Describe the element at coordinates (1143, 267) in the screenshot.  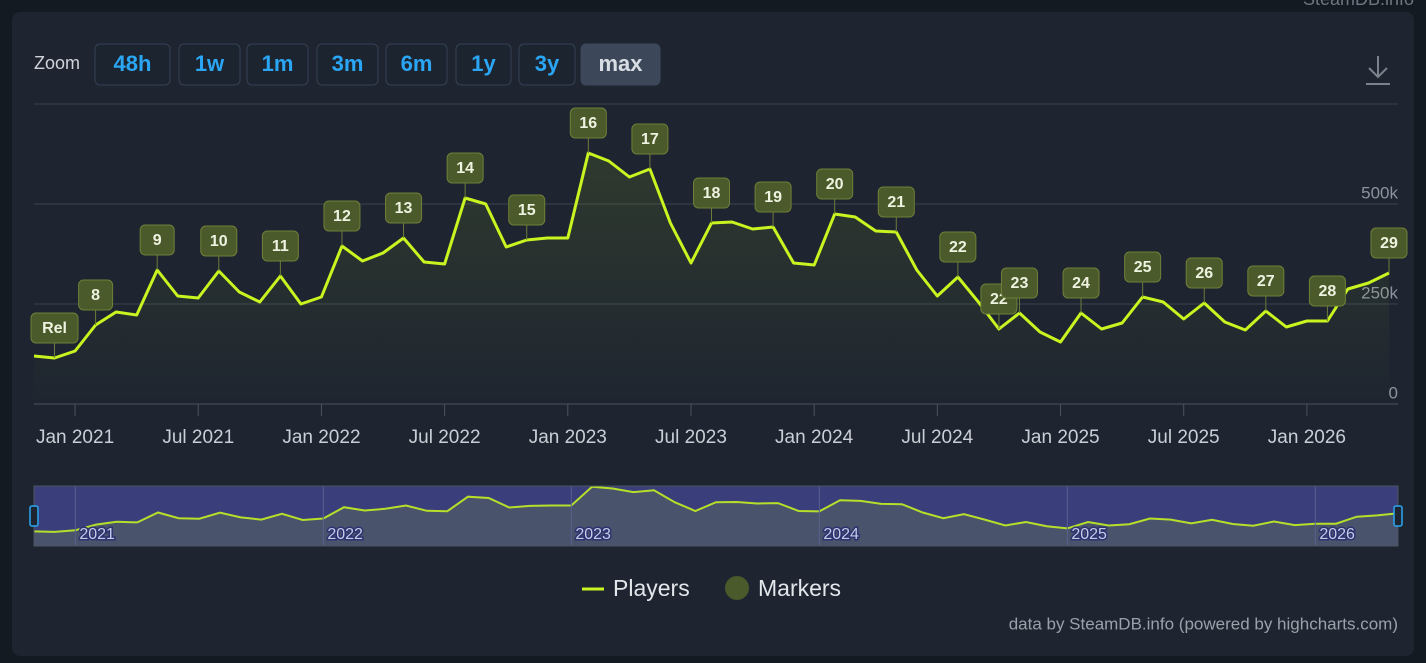
I see `marker-label: 25` at that location.